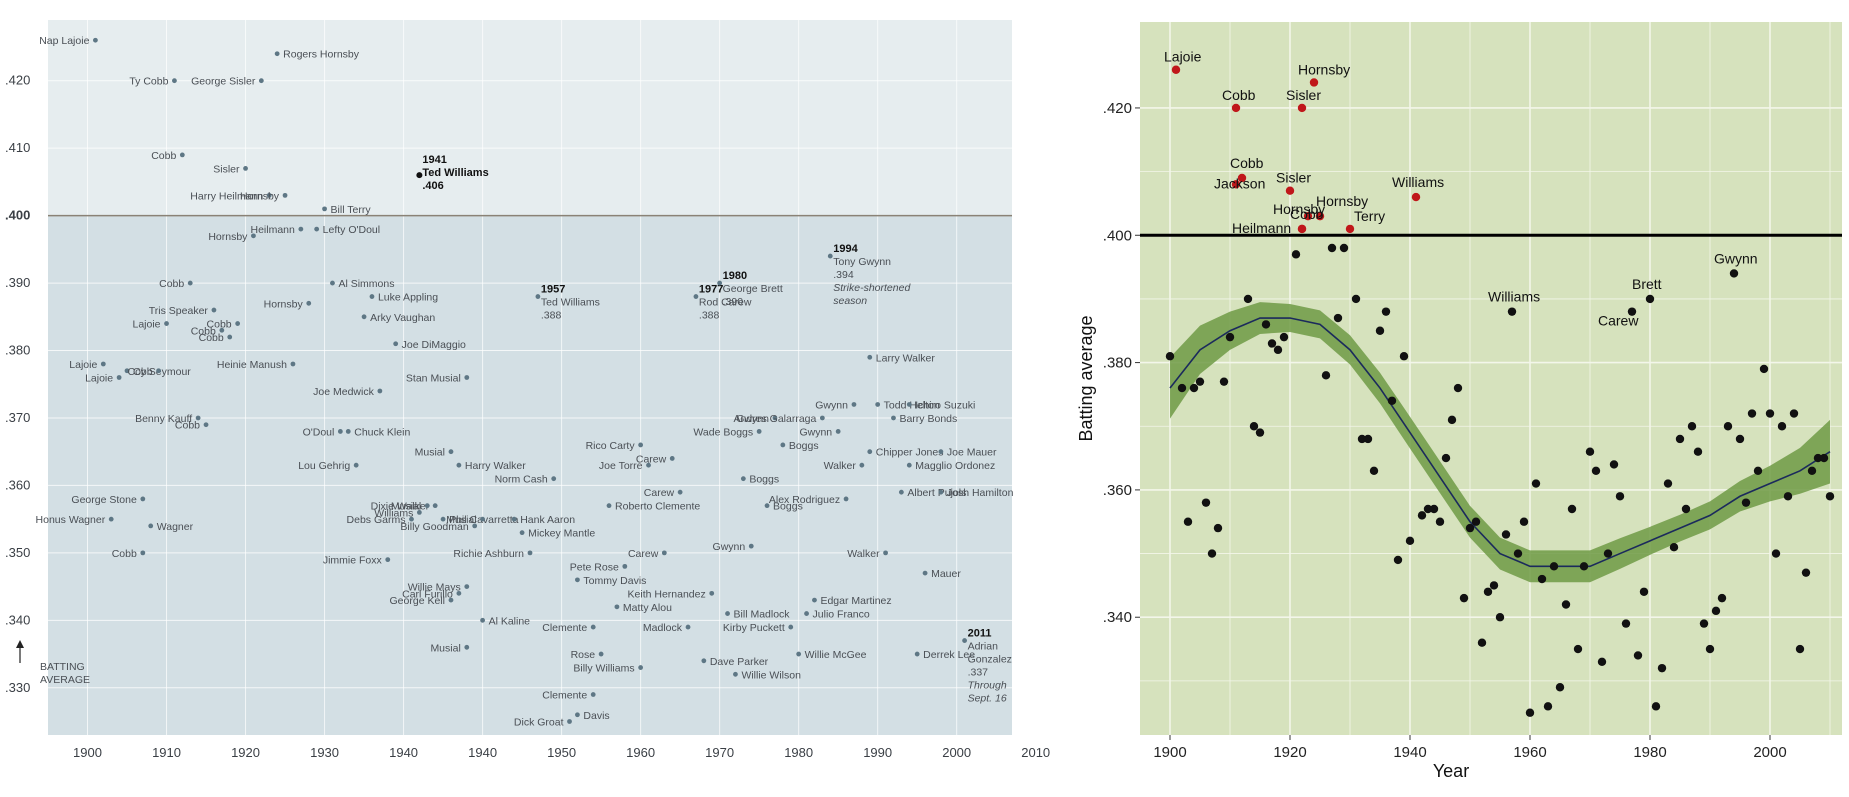 The width and height of the screenshot is (1849, 797). What do you see at coordinates (855, 601) in the screenshot?
I see `point-label: Edgar Martinez` at bounding box center [855, 601].